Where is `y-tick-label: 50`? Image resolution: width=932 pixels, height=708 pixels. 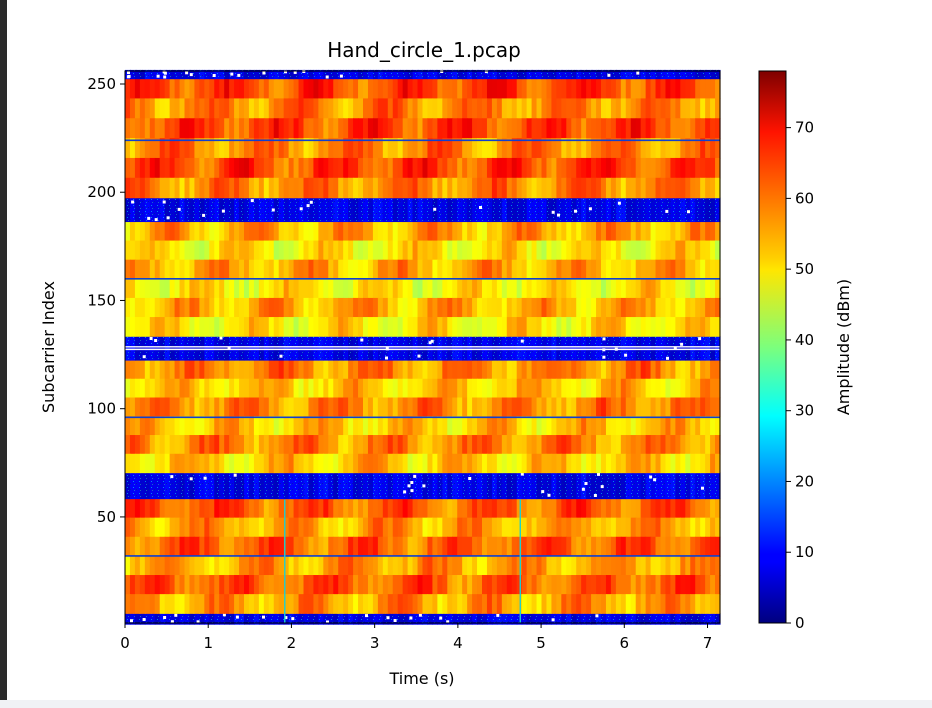
y-tick-label: 50 is located at coordinates (106, 517).